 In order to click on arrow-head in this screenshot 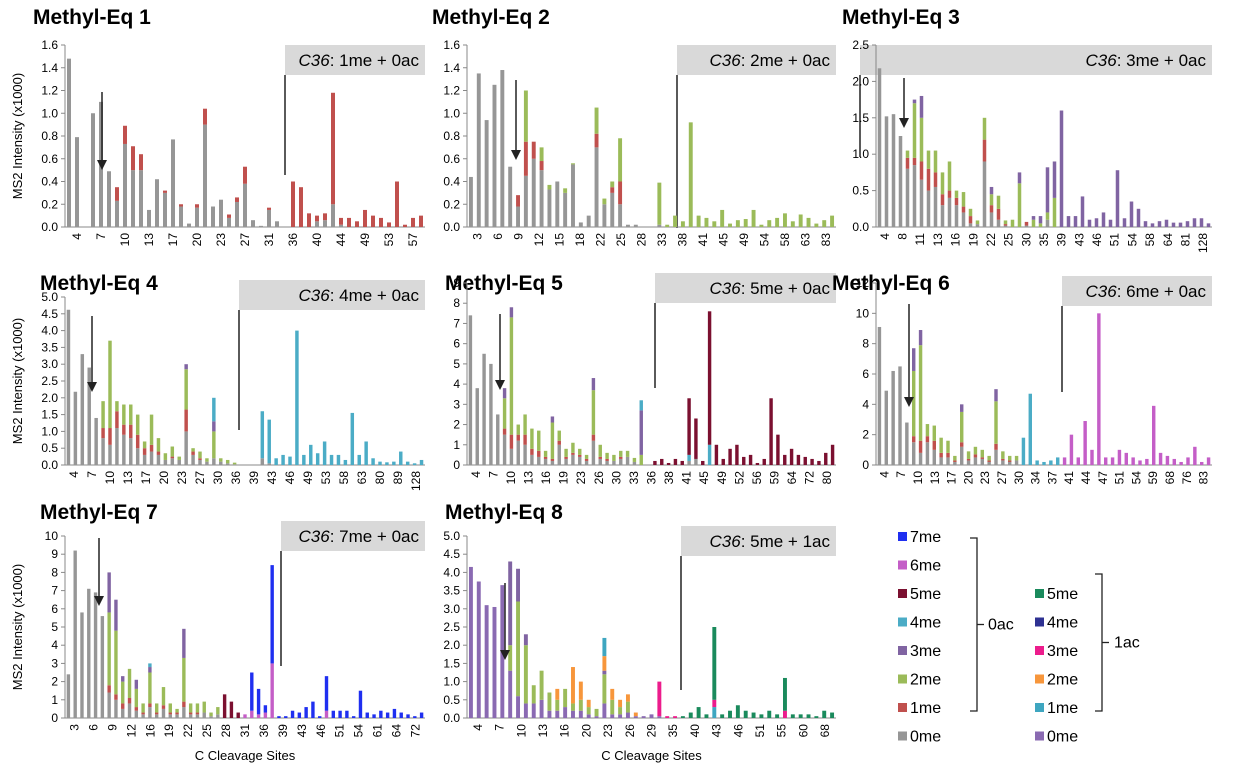, I will do `click(505, 655)`.